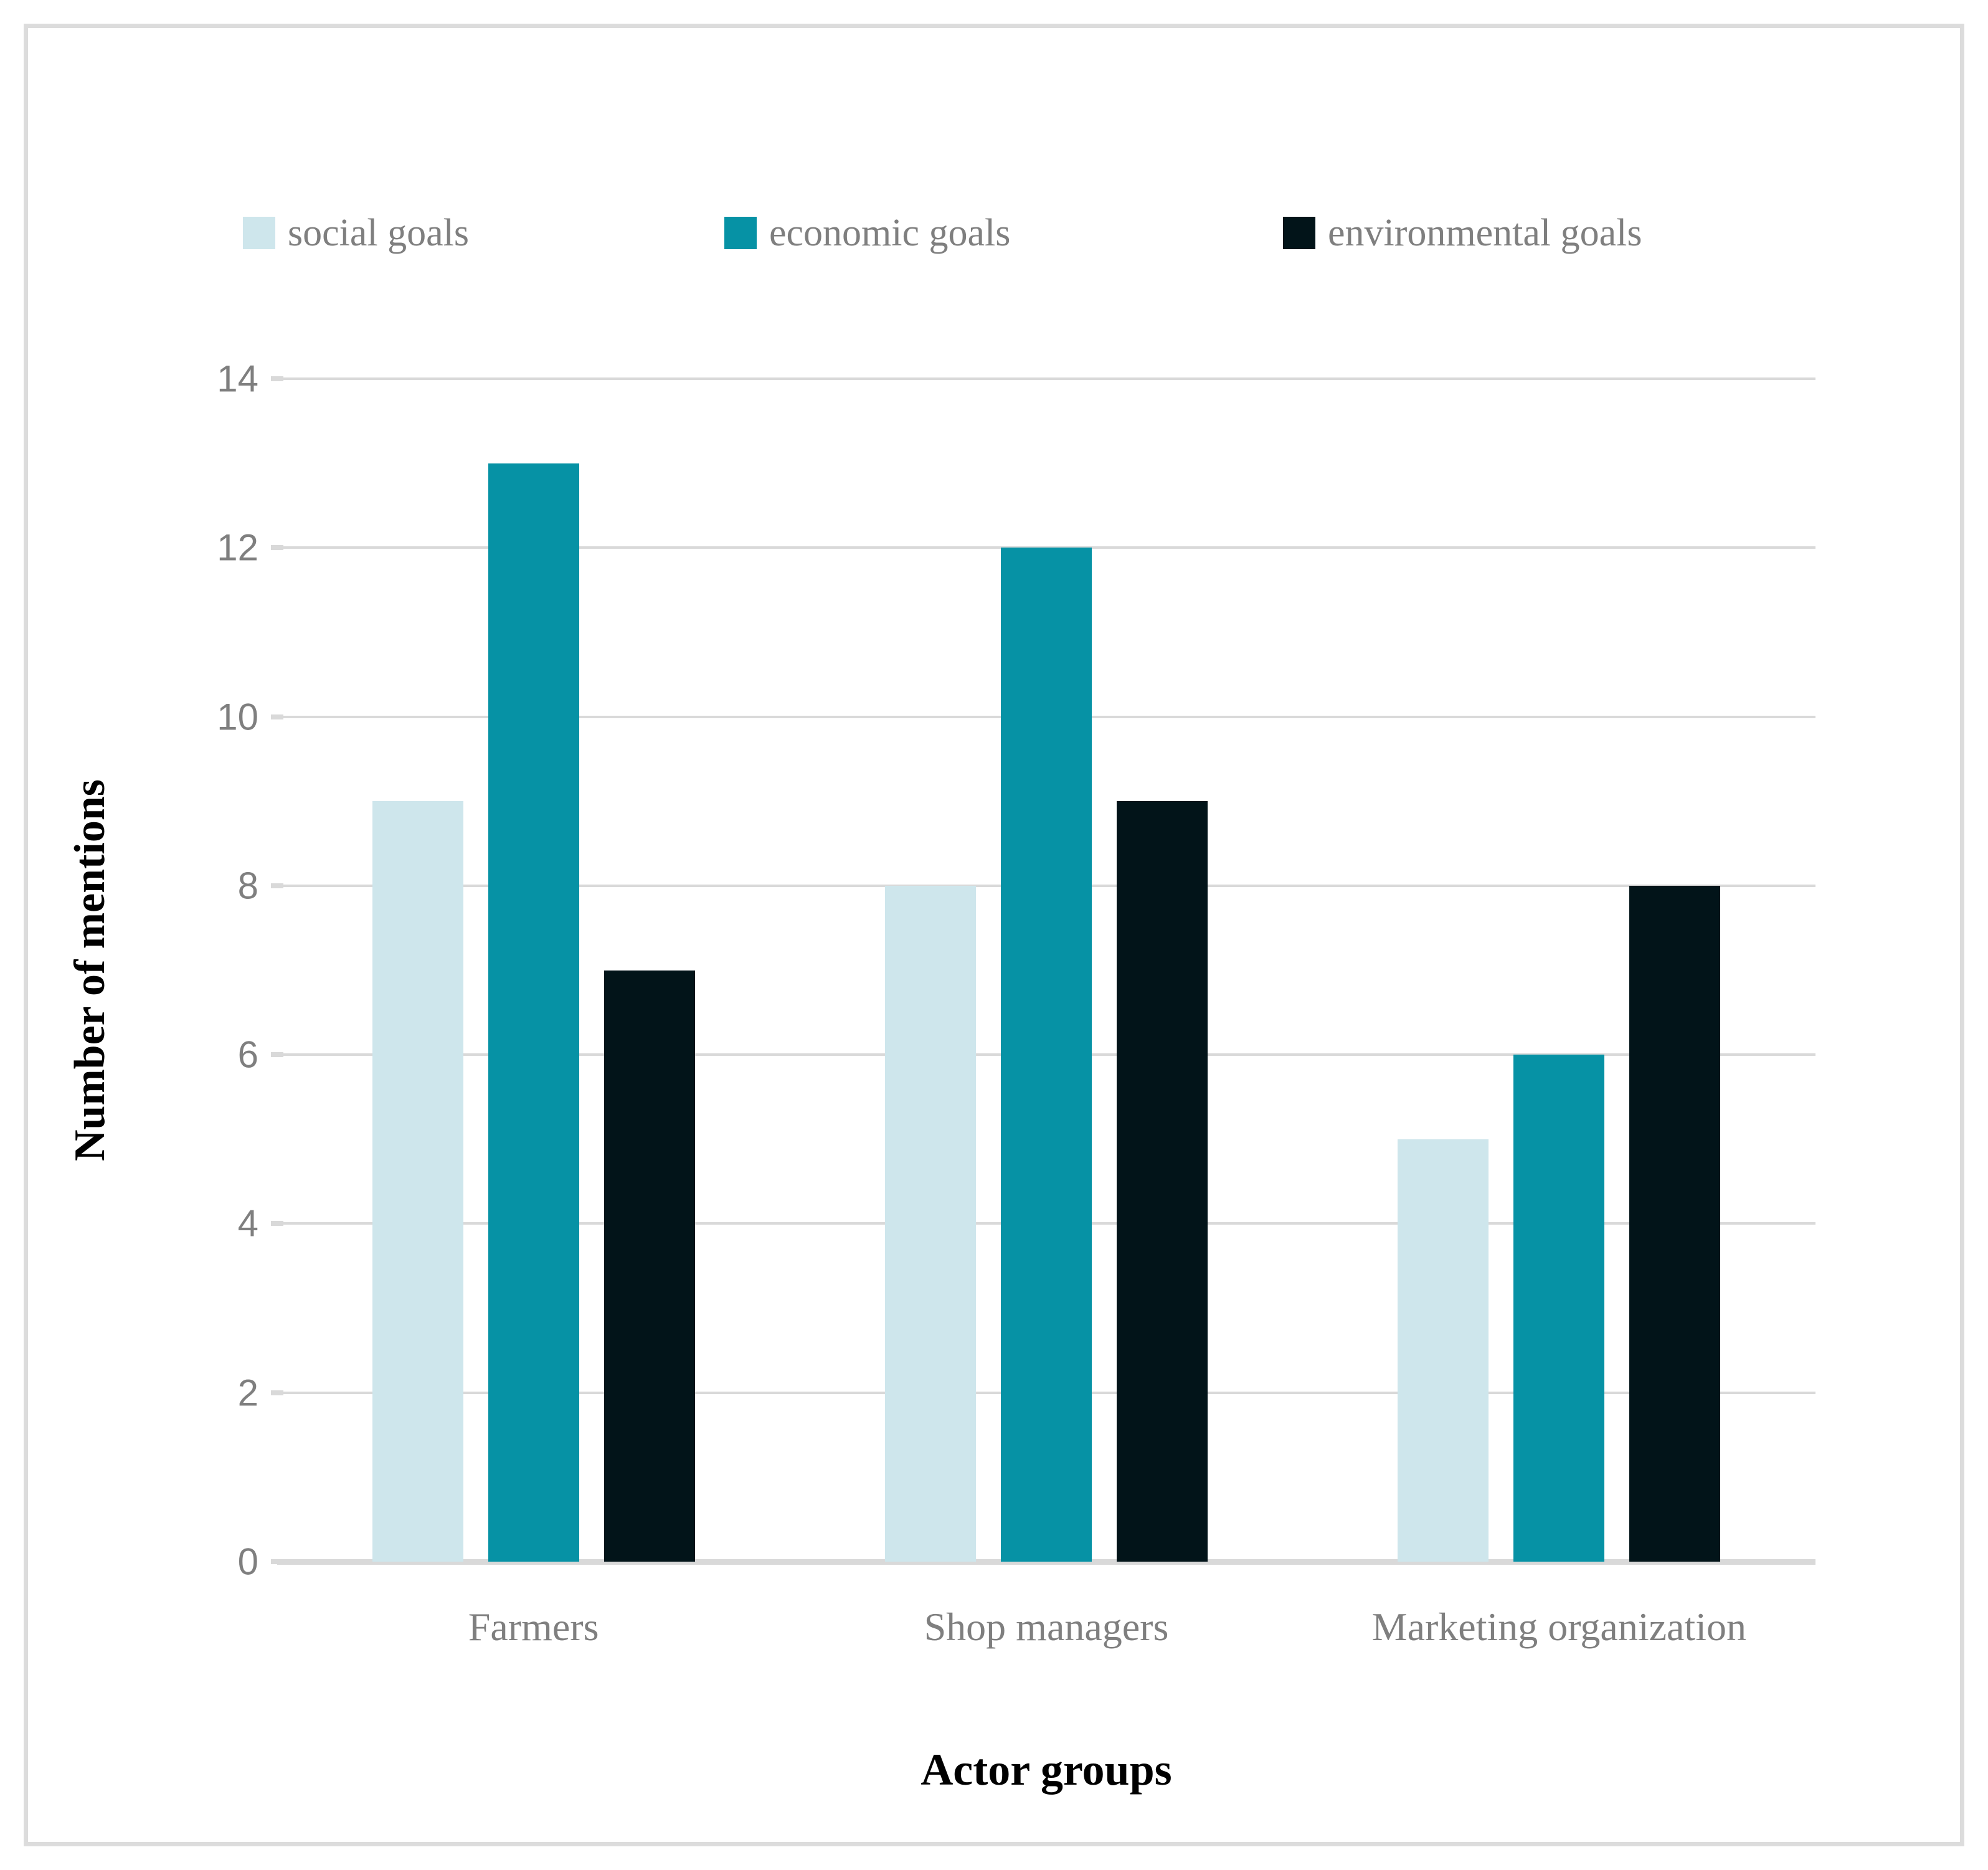 Image resolution: width=1988 pixels, height=1870 pixels. What do you see at coordinates (1485, 232) in the screenshot?
I see `legend-label: environmental goals` at bounding box center [1485, 232].